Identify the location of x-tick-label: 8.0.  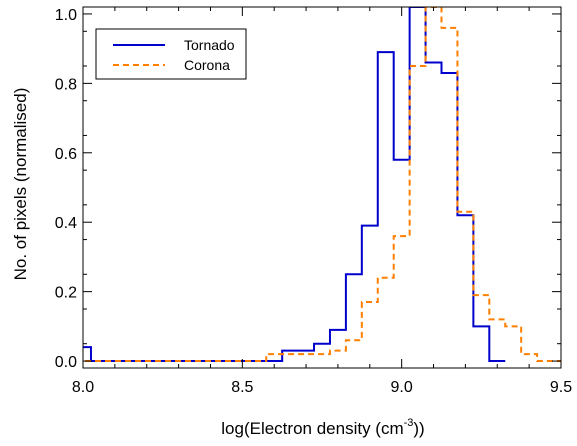
(83, 387).